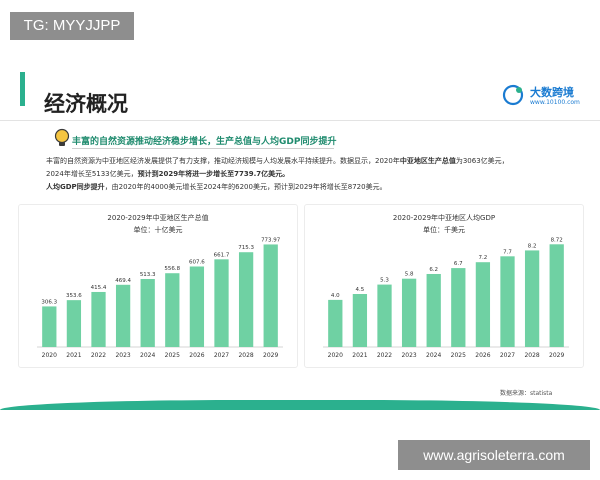  Describe the element at coordinates (49, 302) in the screenshot. I see `data-label-2020: 306.3` at that location.